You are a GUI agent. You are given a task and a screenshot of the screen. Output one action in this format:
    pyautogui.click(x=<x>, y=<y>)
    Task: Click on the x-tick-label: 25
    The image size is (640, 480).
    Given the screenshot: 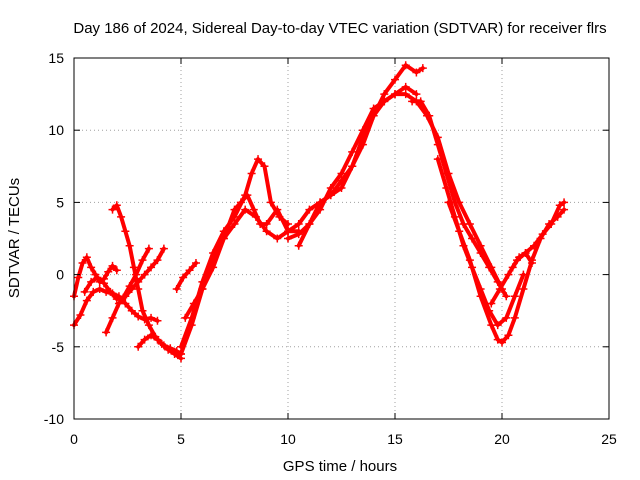 What is the action you would take?
    pyautogui.click(x=609, y=439)
    